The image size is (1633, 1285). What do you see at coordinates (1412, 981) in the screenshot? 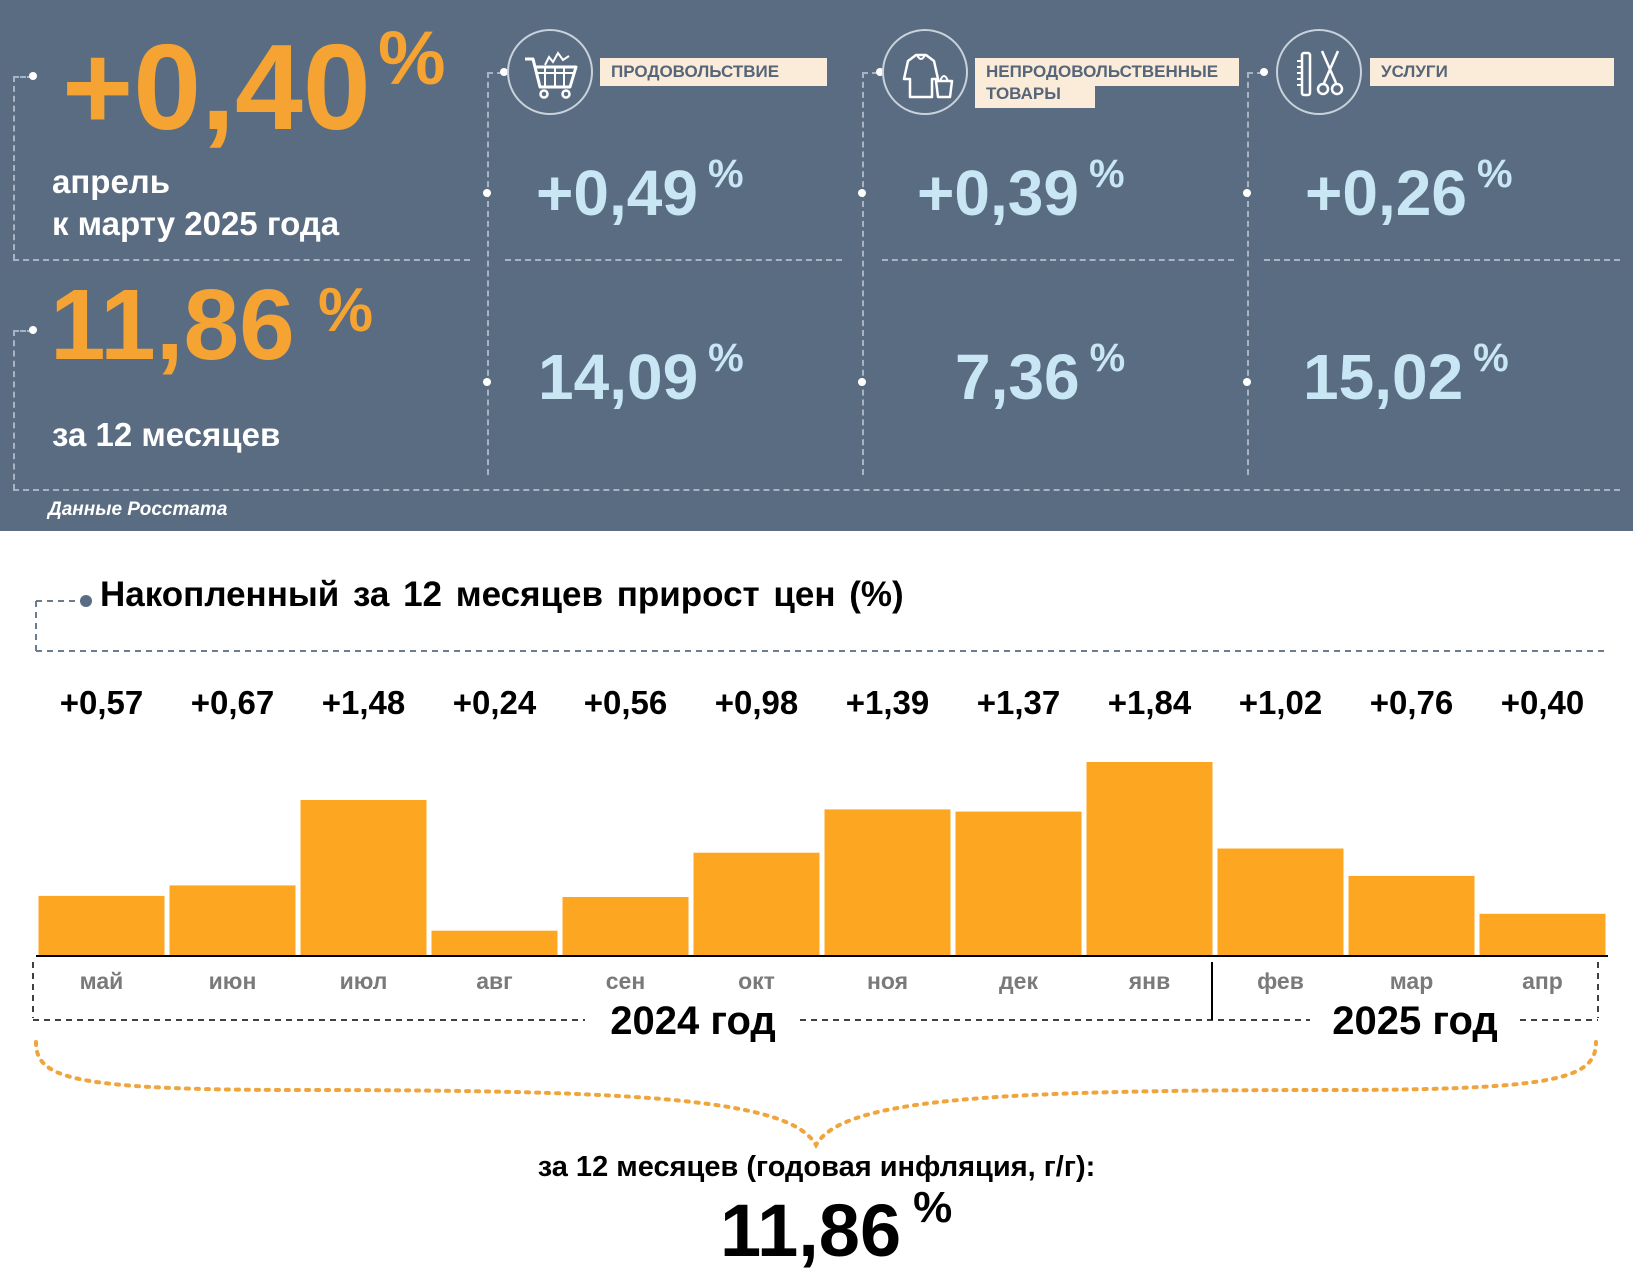
I see `tick-label-мар: мар` at bounding box center [1412, 981].